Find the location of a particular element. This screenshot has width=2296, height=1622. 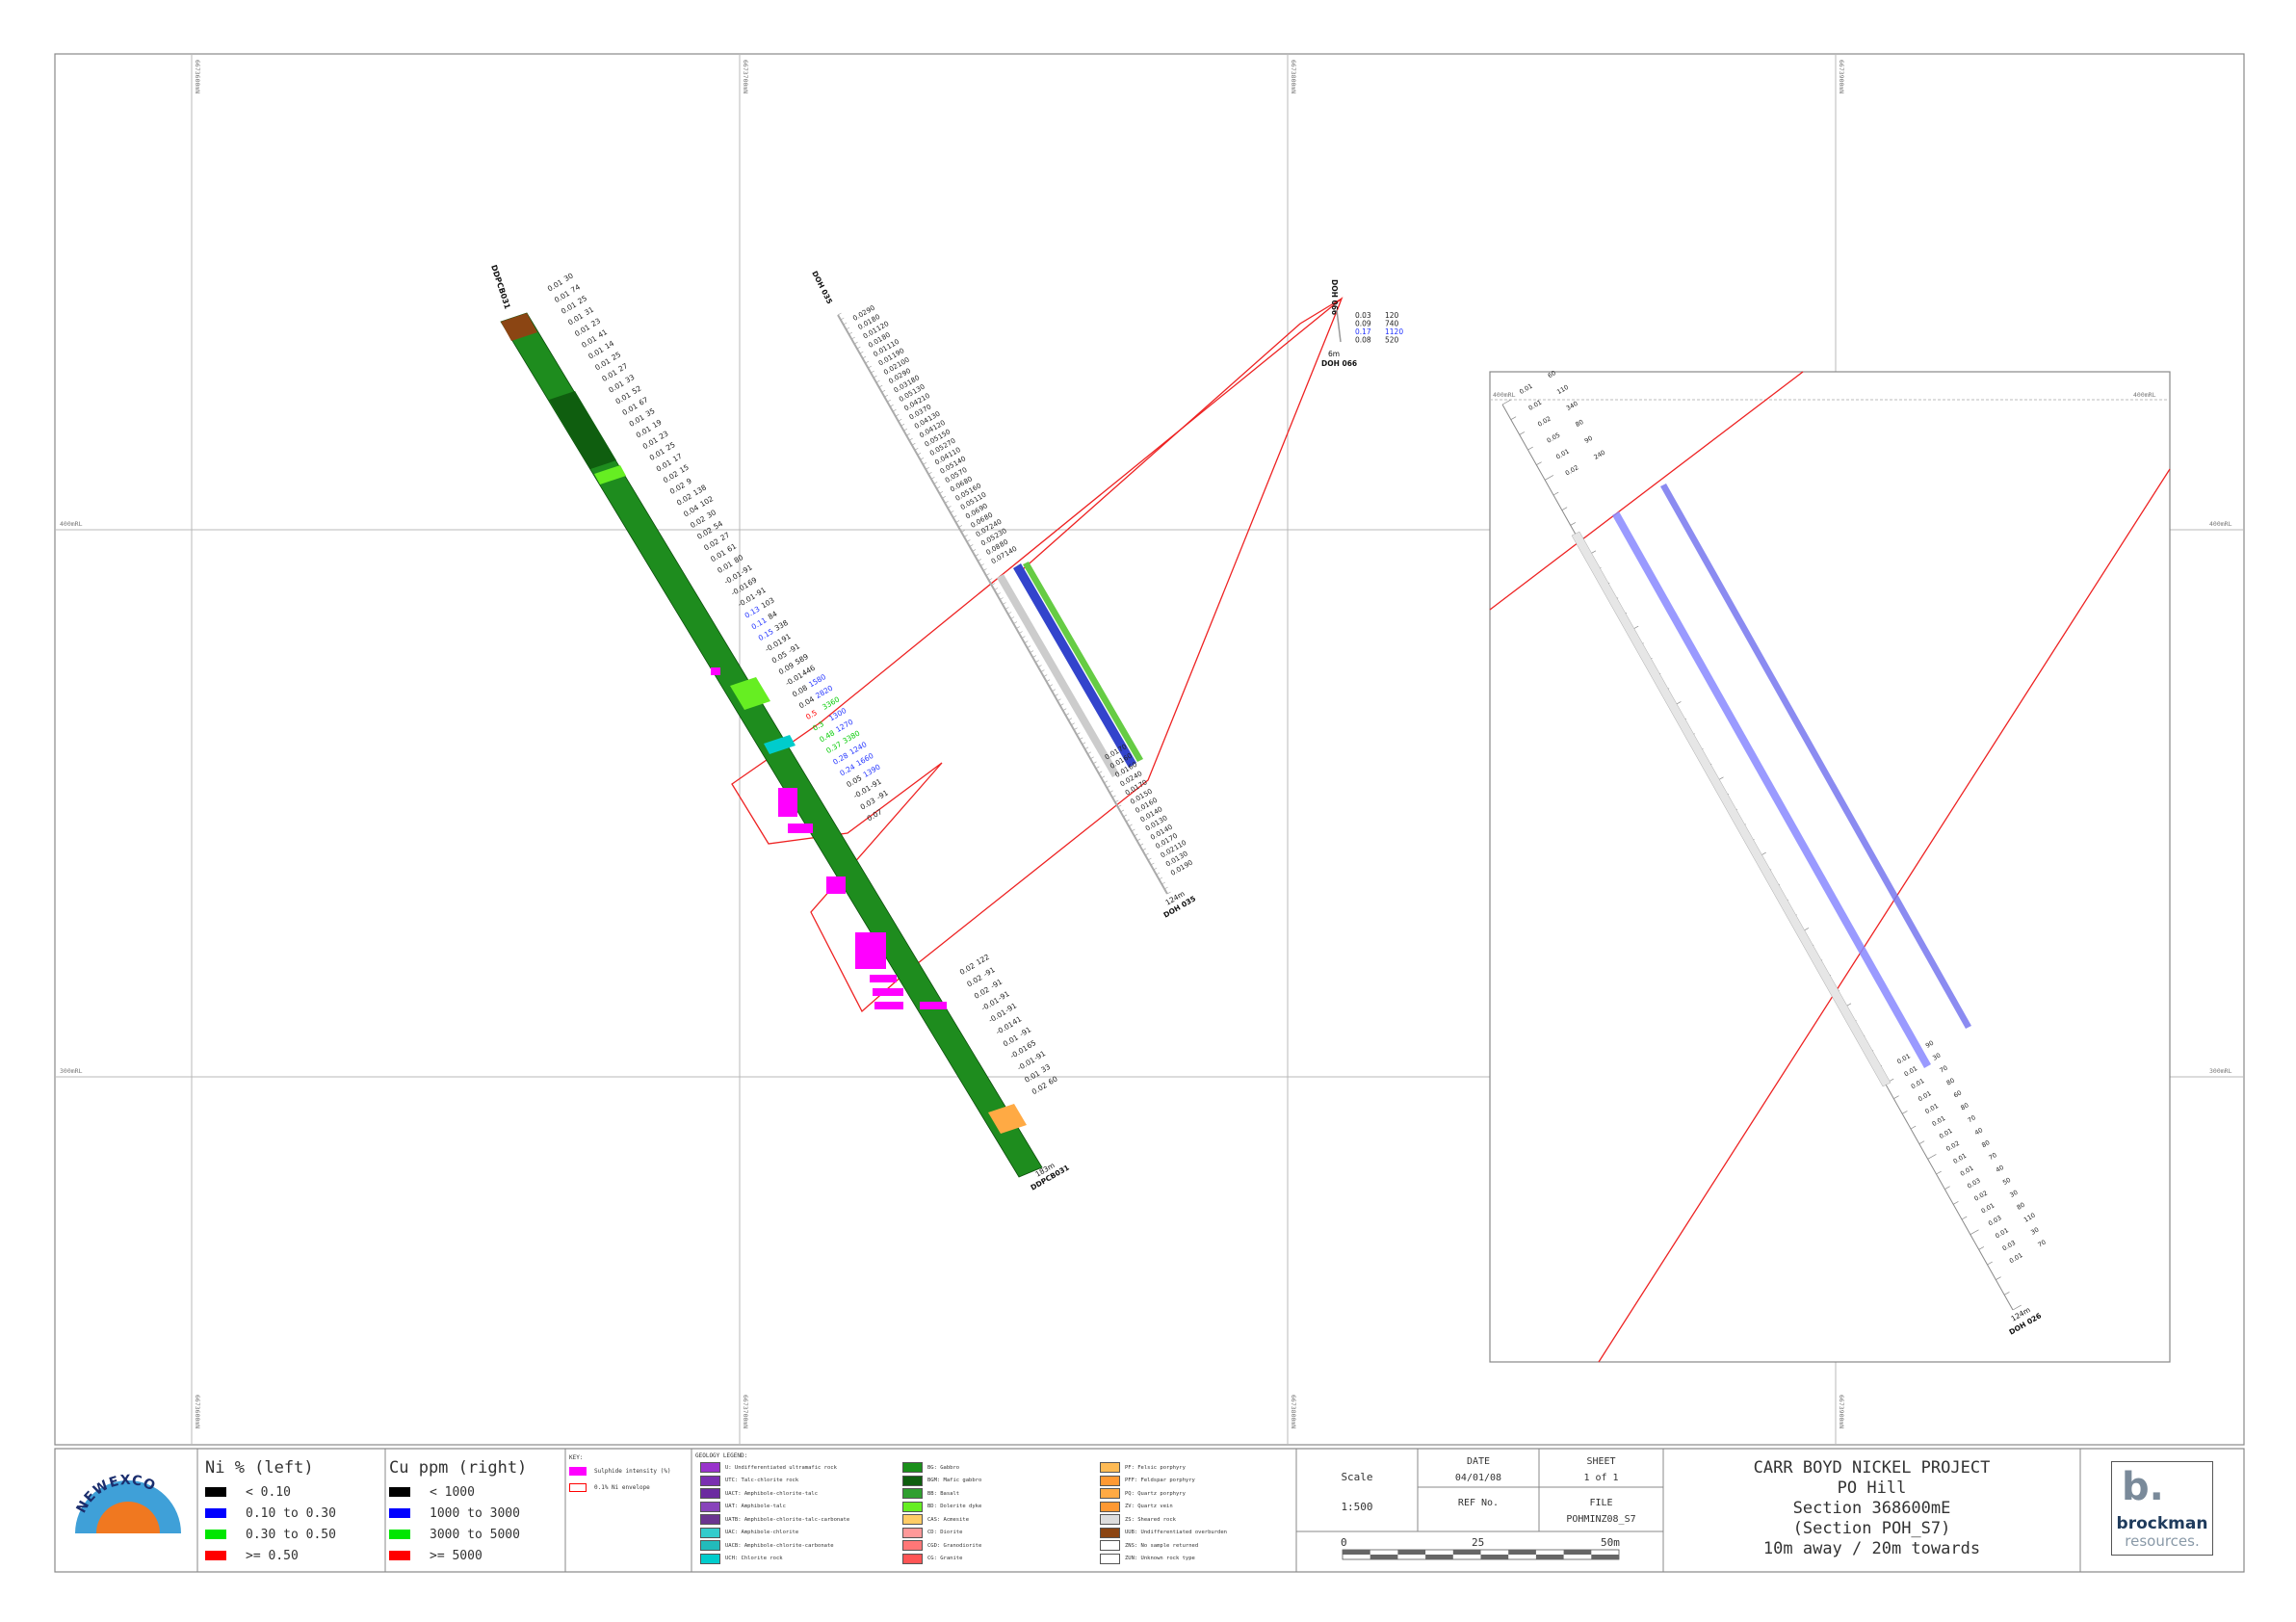

ni-assay-label: 0.17 is located at coordinates (1363, 331).